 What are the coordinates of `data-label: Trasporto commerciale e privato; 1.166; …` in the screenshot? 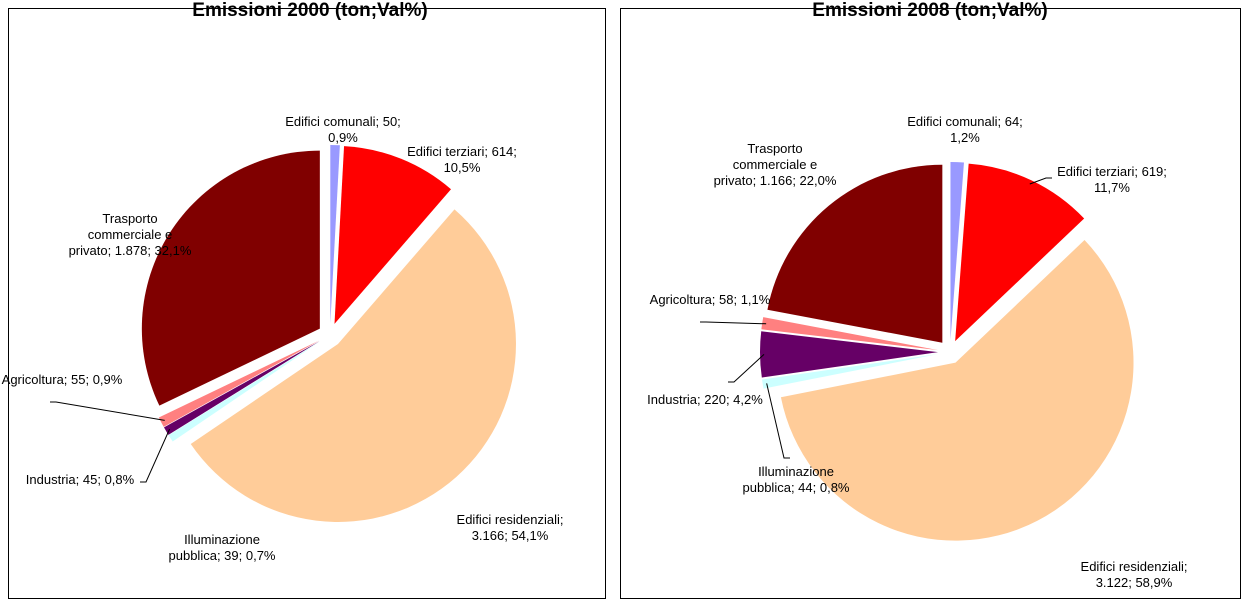 It's located at (775, 164).